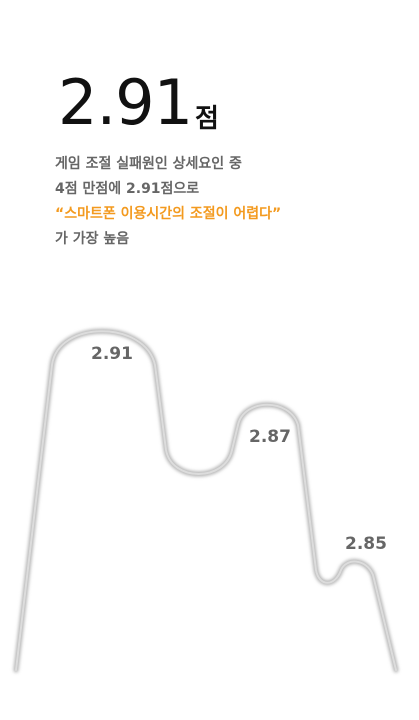 This screenshot has width=419, height=720. I want to click on score-value: 2.91, so click(125, 102).